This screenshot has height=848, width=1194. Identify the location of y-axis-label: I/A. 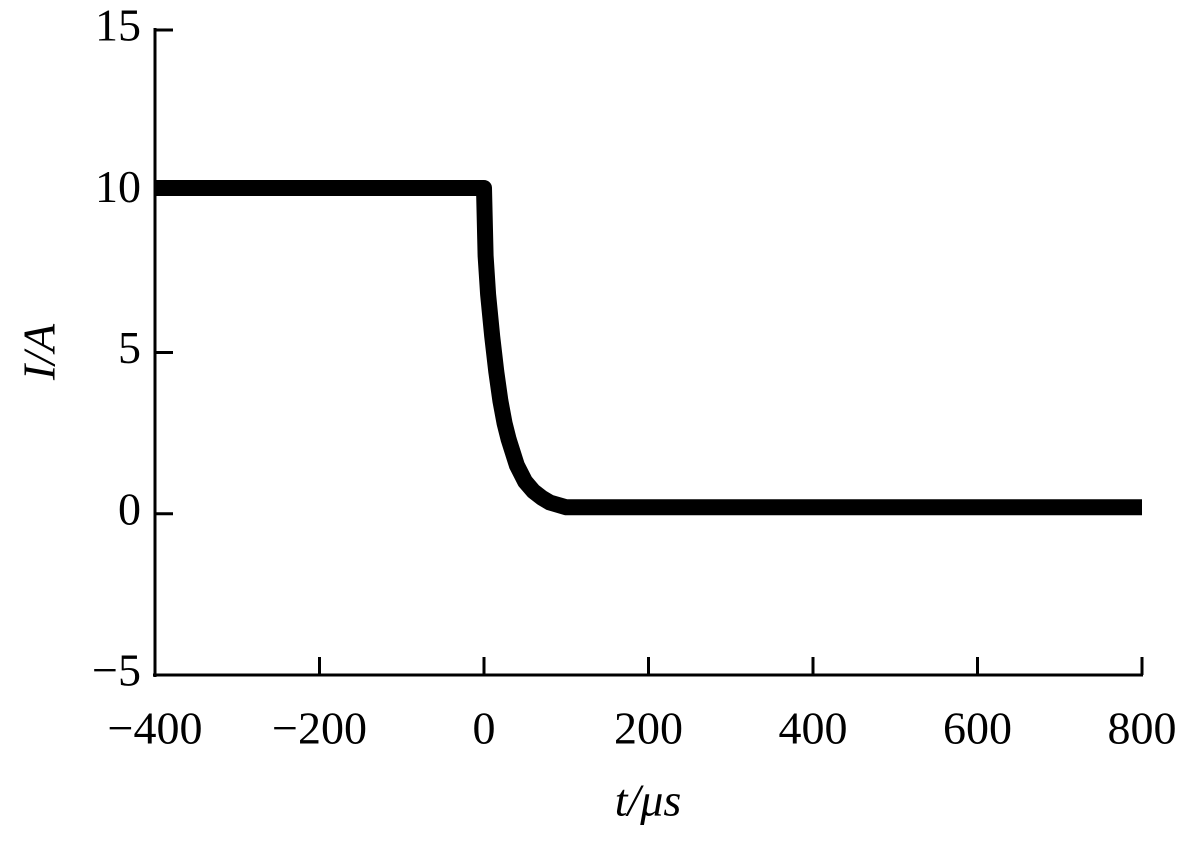
(39, 352).